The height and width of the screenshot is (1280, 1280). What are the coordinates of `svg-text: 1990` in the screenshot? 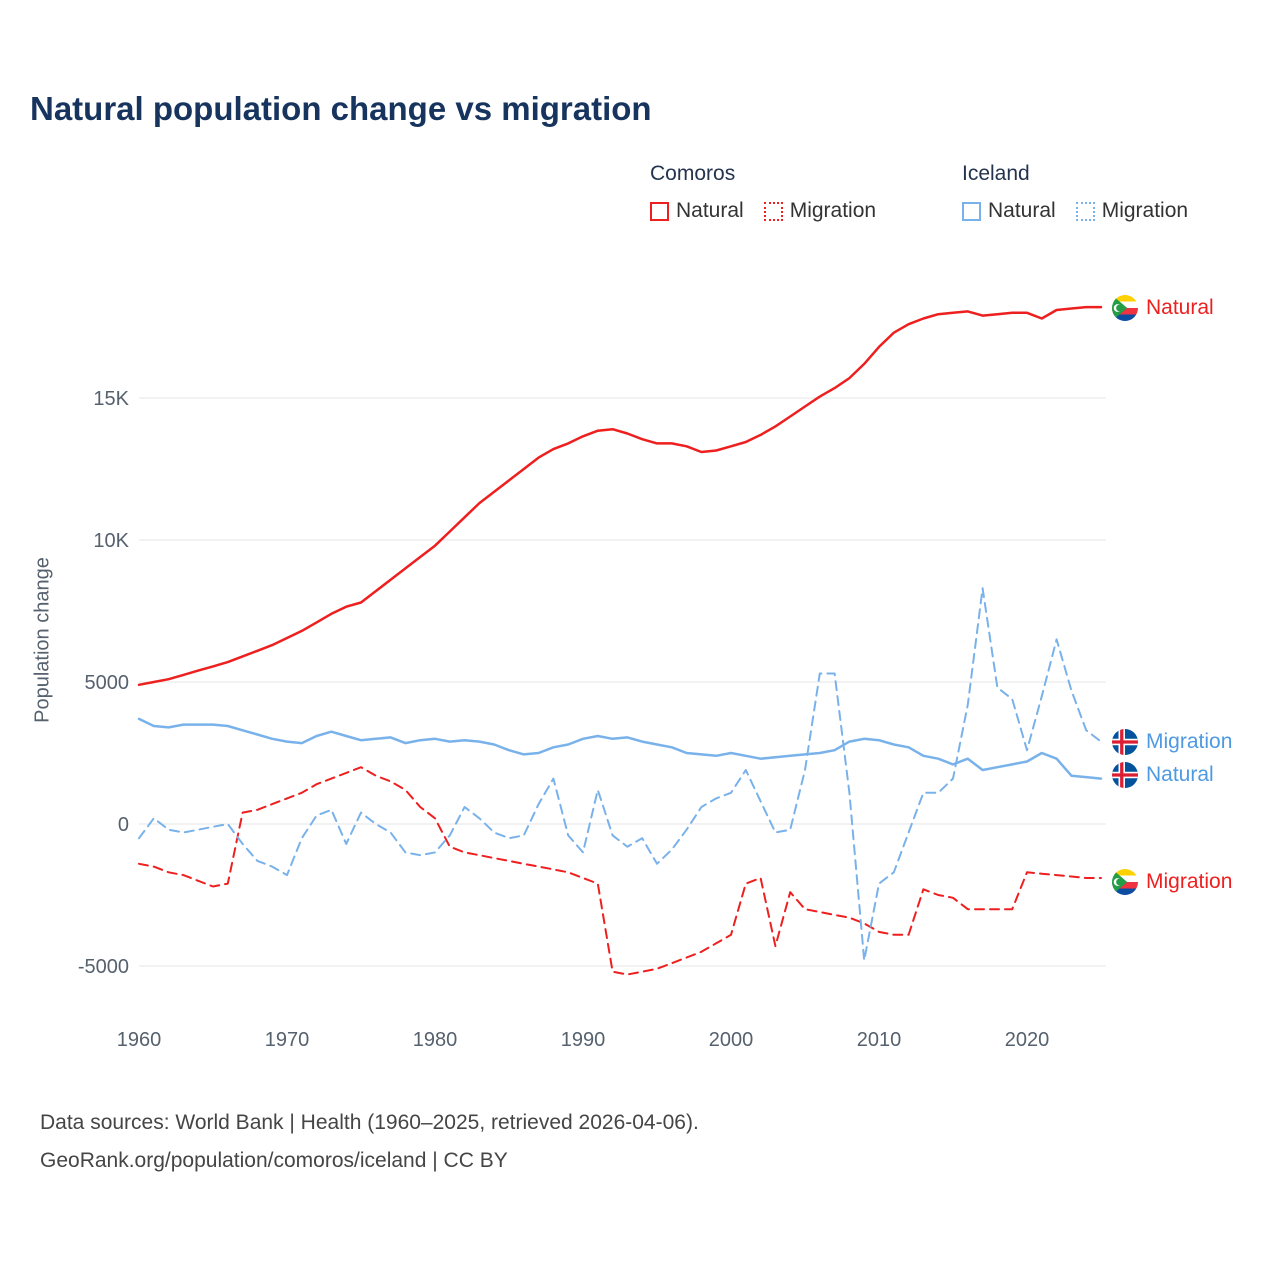 It's located at (583, 1040).